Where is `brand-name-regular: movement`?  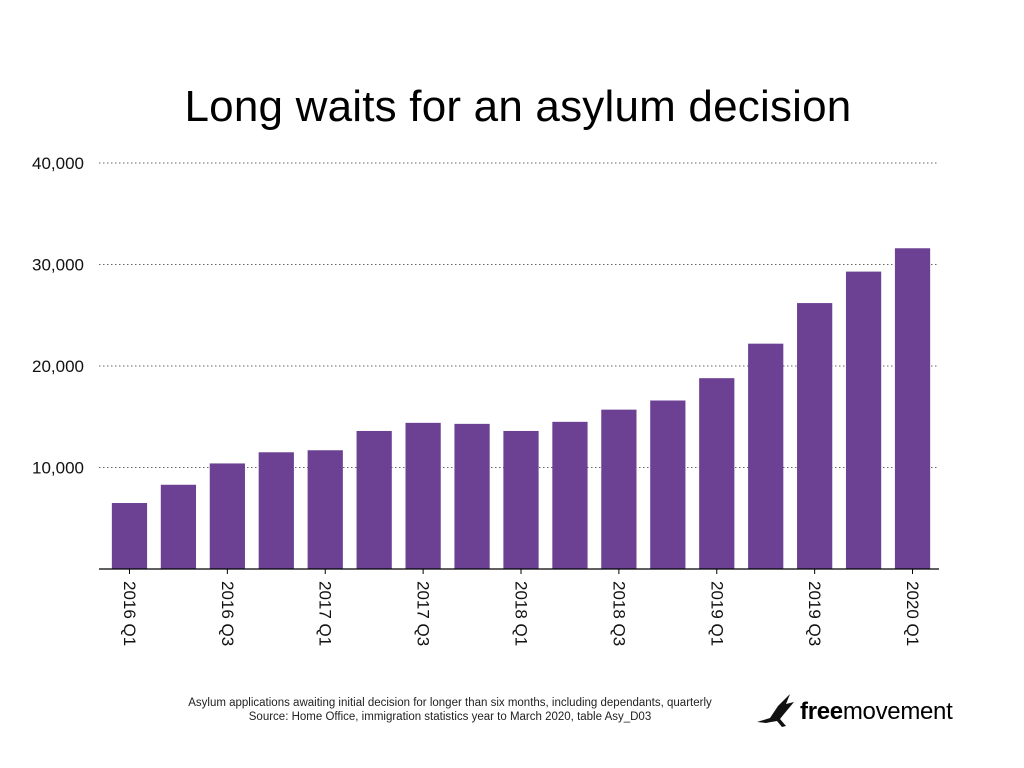
brand-name-regular: movement is located at coordinates (897, 711).